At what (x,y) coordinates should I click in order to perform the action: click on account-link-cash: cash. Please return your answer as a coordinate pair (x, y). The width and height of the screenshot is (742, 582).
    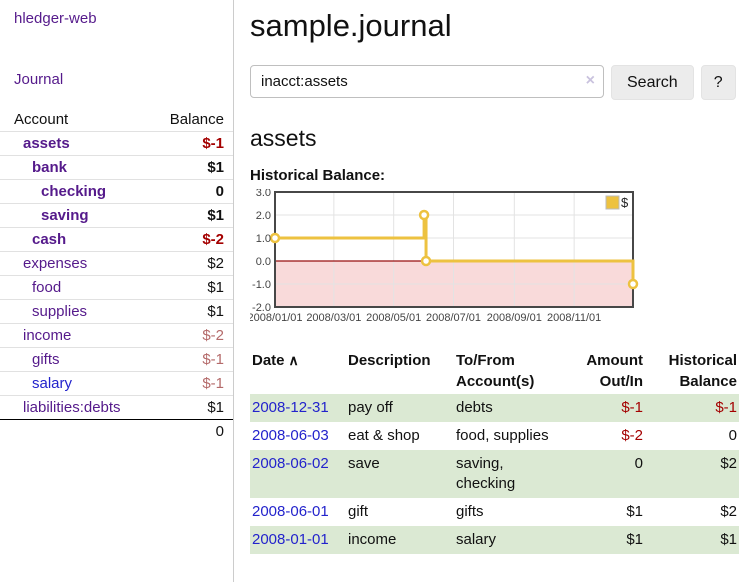
    Looking at the image, I should click on (49, 239).